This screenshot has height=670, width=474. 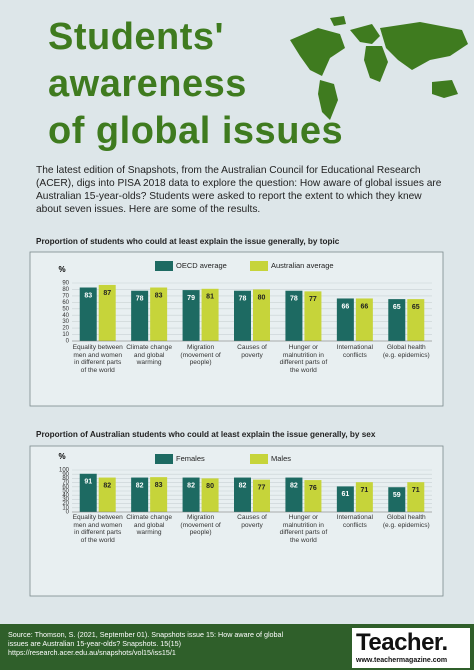 I want to click on legend-label: Males, so click(x=281, y=458).